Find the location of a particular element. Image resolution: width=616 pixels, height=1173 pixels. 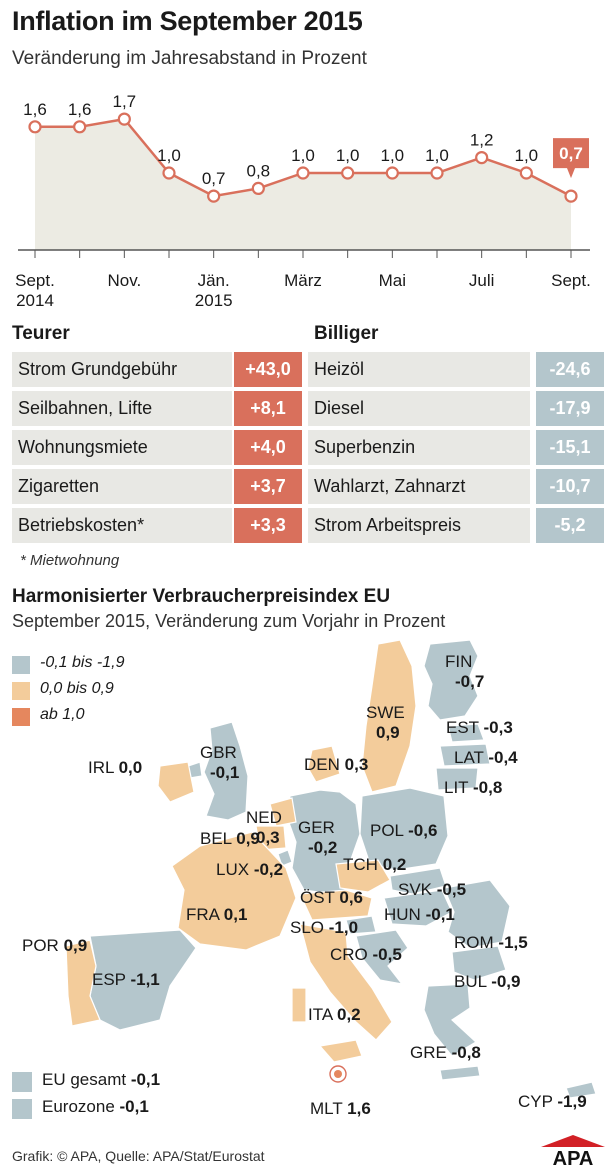

country-code: NED is located at coordinates (264, 817).